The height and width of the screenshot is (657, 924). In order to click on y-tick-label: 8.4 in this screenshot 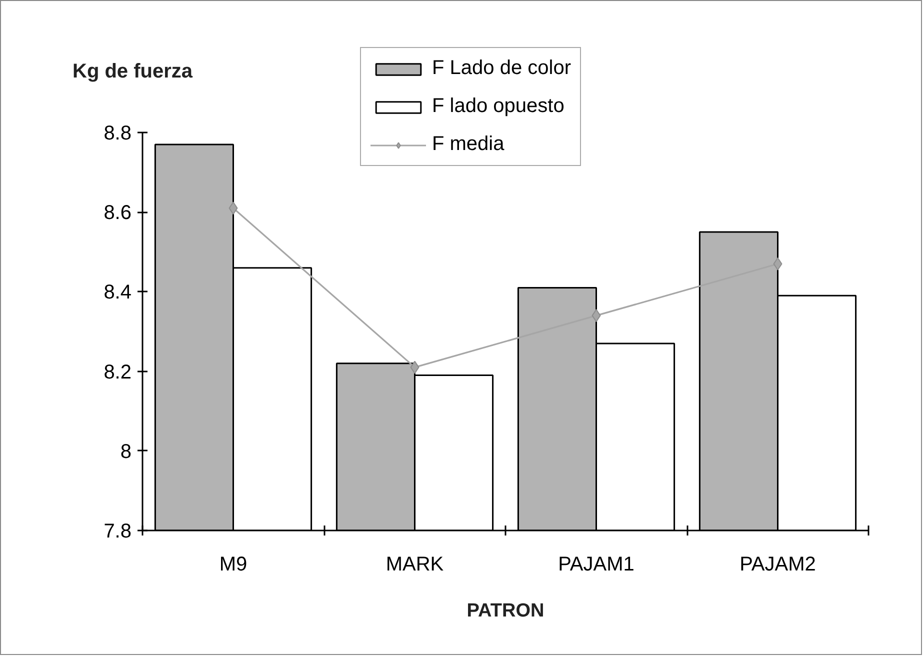, I will do `click(118, 293)`.